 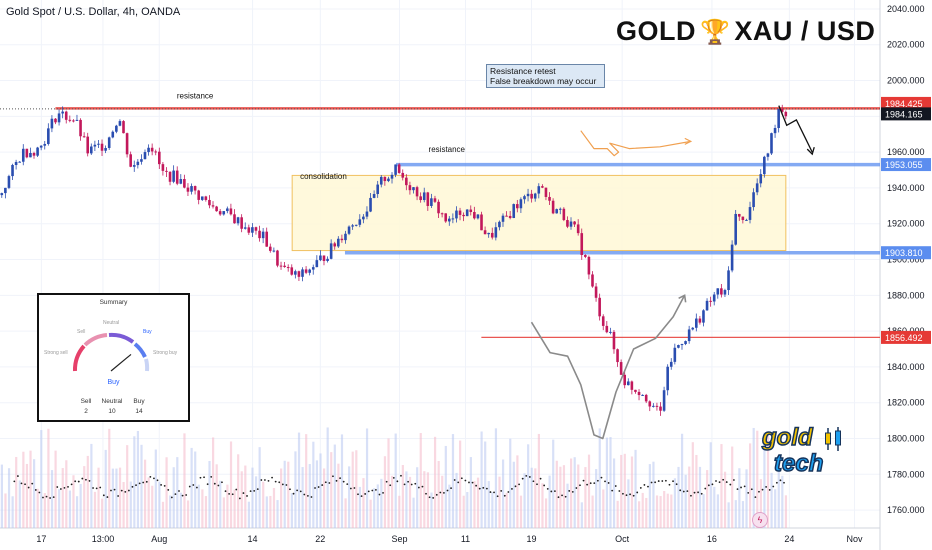 I want to click on gauge-label-strong-sell: Strong sell, so click(x=56, y=353).